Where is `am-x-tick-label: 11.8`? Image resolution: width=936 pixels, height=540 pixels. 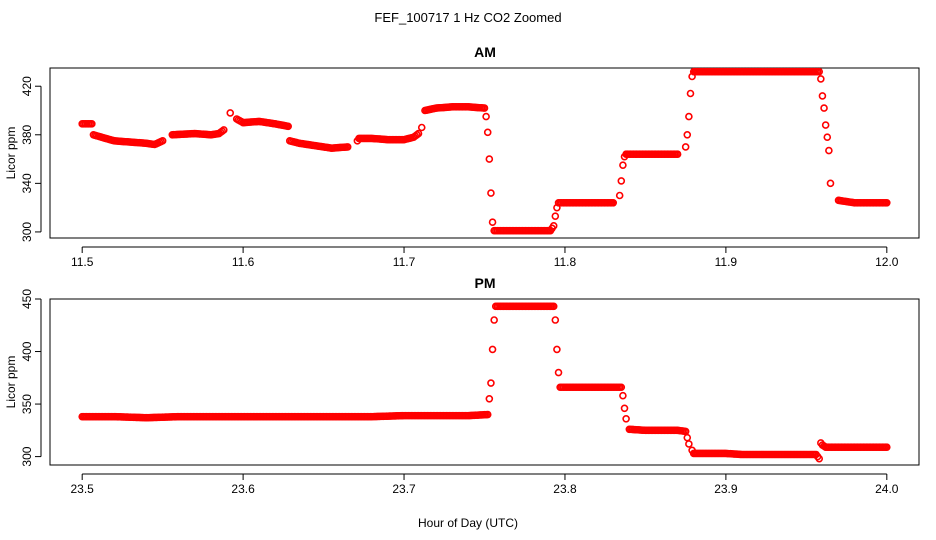 am-x-tick-label: 11.8 is located at coordinates (565, 262).